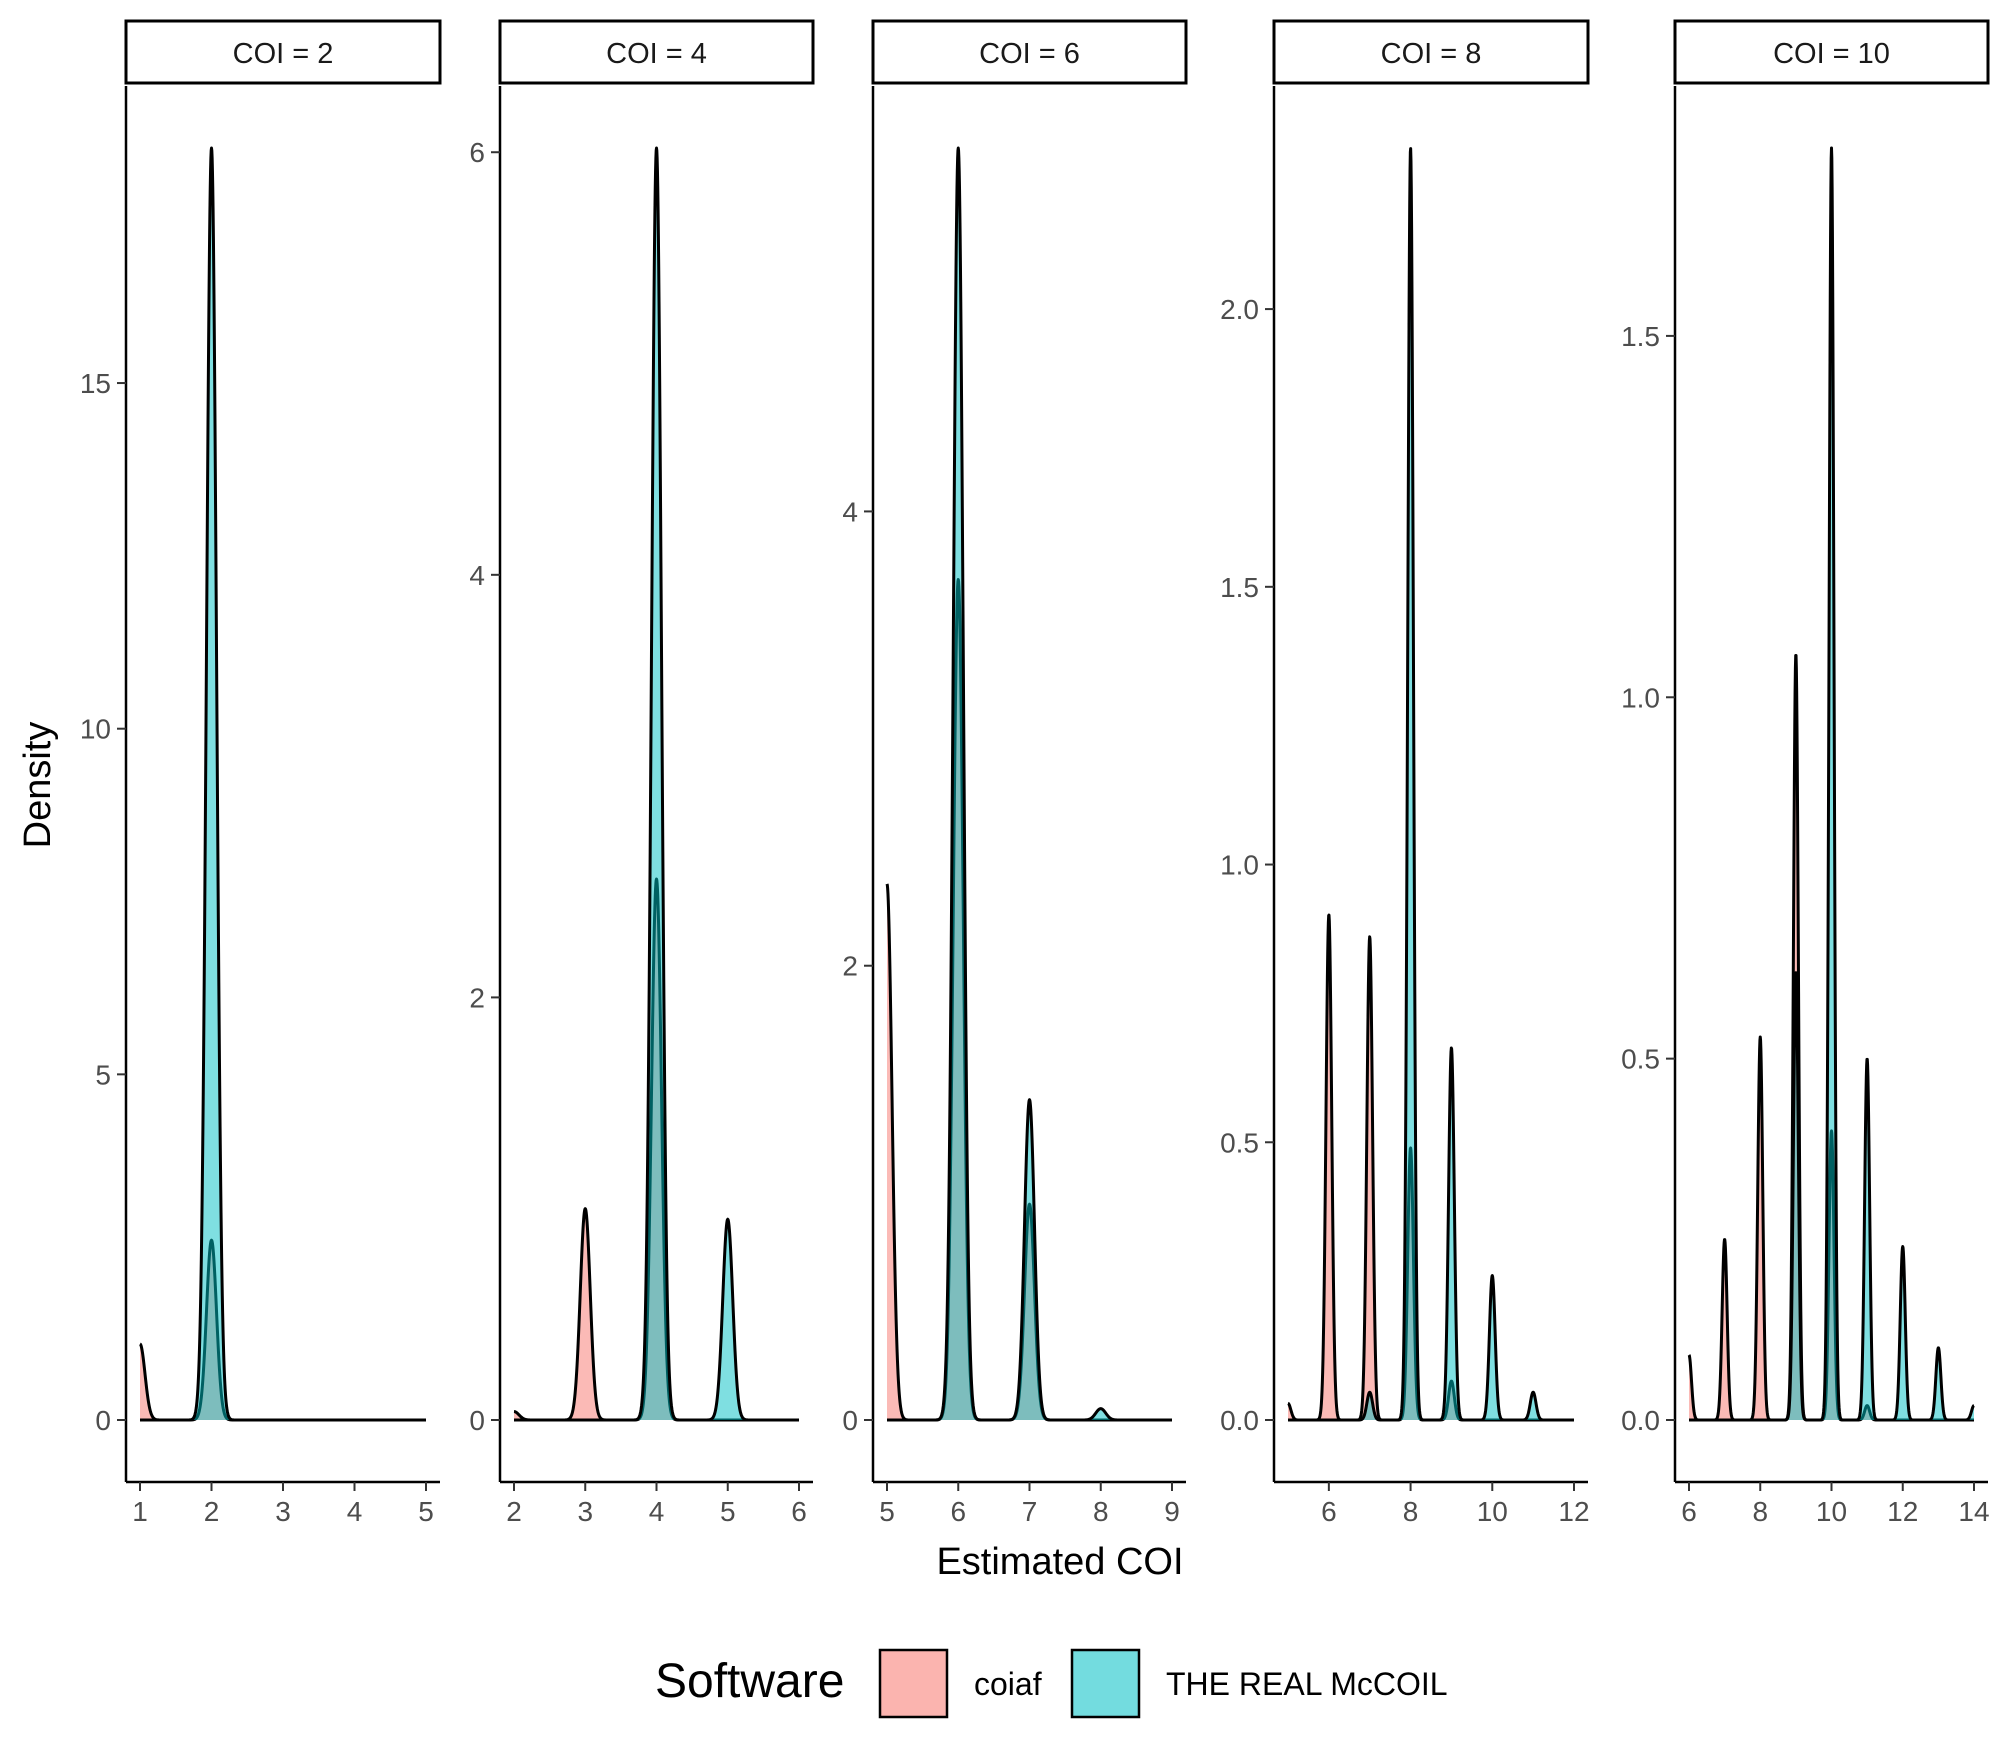 This screenshot has width=2000, height=1755. What do you see at coordinates (38, 785) in the screenshot?
I see `y-axis-title: Density` at bounding box center [38, 785].